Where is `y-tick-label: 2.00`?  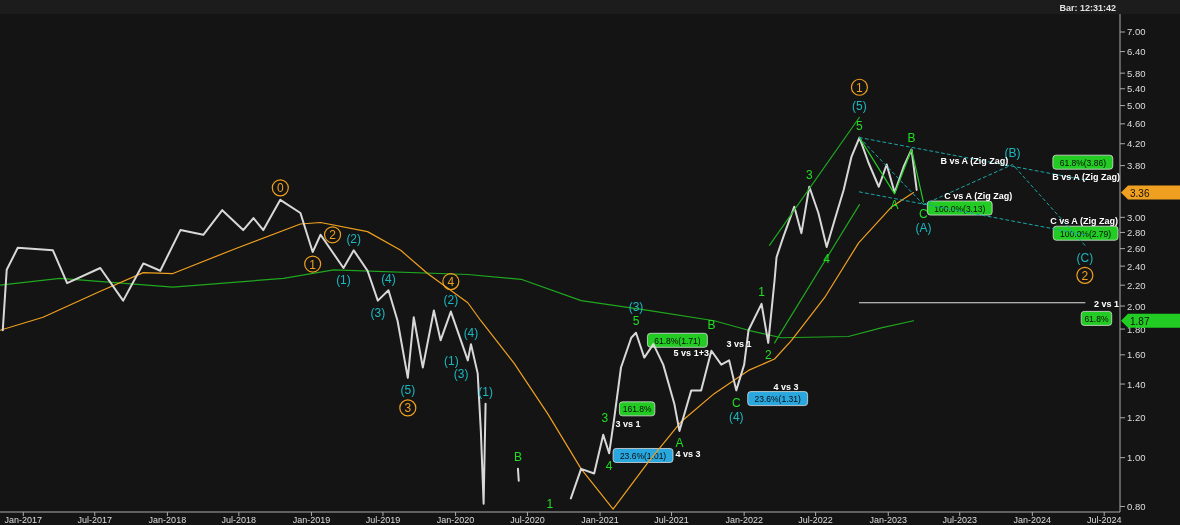
y-tick-label: 2.00 is located at coordinates (1136, 306).